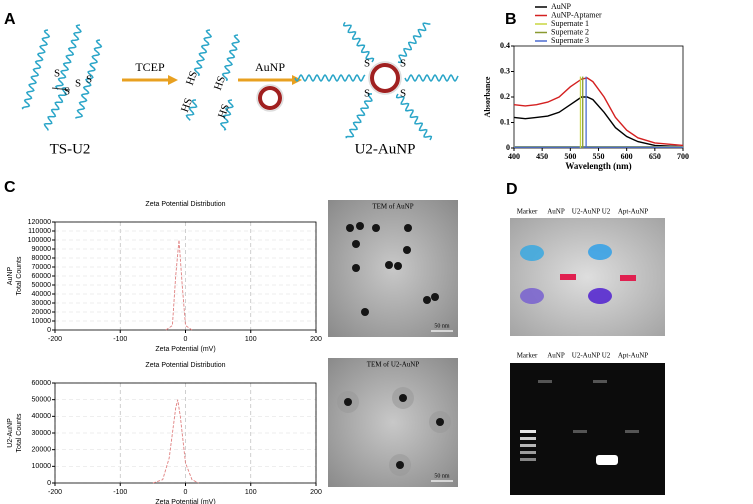 The image size is (753, 504). Describe the element at coordinates (19, 432) in the screenshot. I see `y-axis-label: Total Counts` at that location.